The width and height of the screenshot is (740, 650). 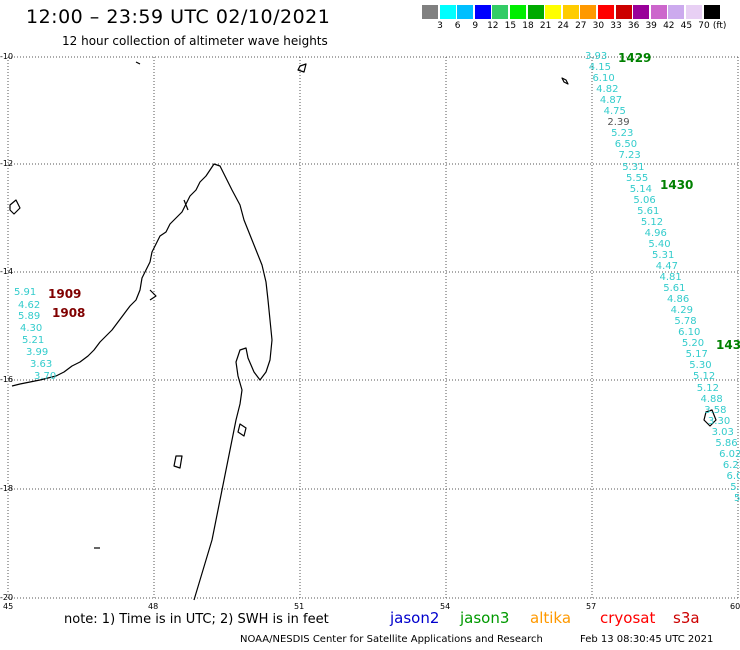 What do you see at coordinates (731, 465) in the screenshot?
I see `wave-height-value: 6.22` at bounding box center [731, 465].